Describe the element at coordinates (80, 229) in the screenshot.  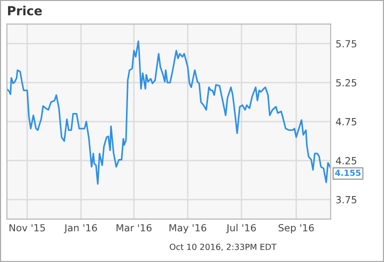
I see `x-tick-label: Jan '16` at that location.